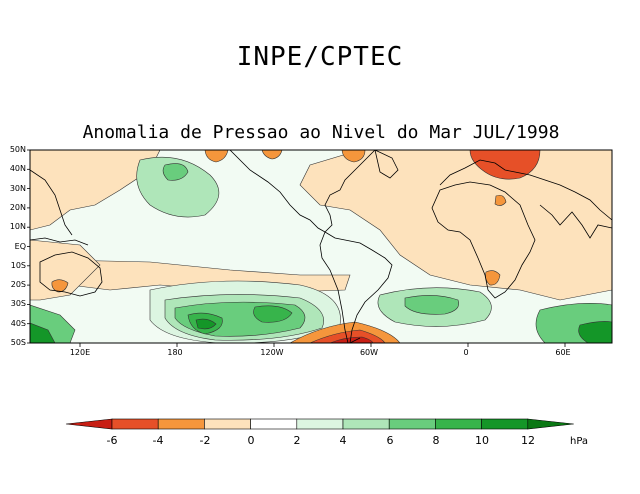 This screenshot has height=494, width=640. Describe the element at coordinates (322, 345) in the screenshot. I see `lon-ticks` at that location.